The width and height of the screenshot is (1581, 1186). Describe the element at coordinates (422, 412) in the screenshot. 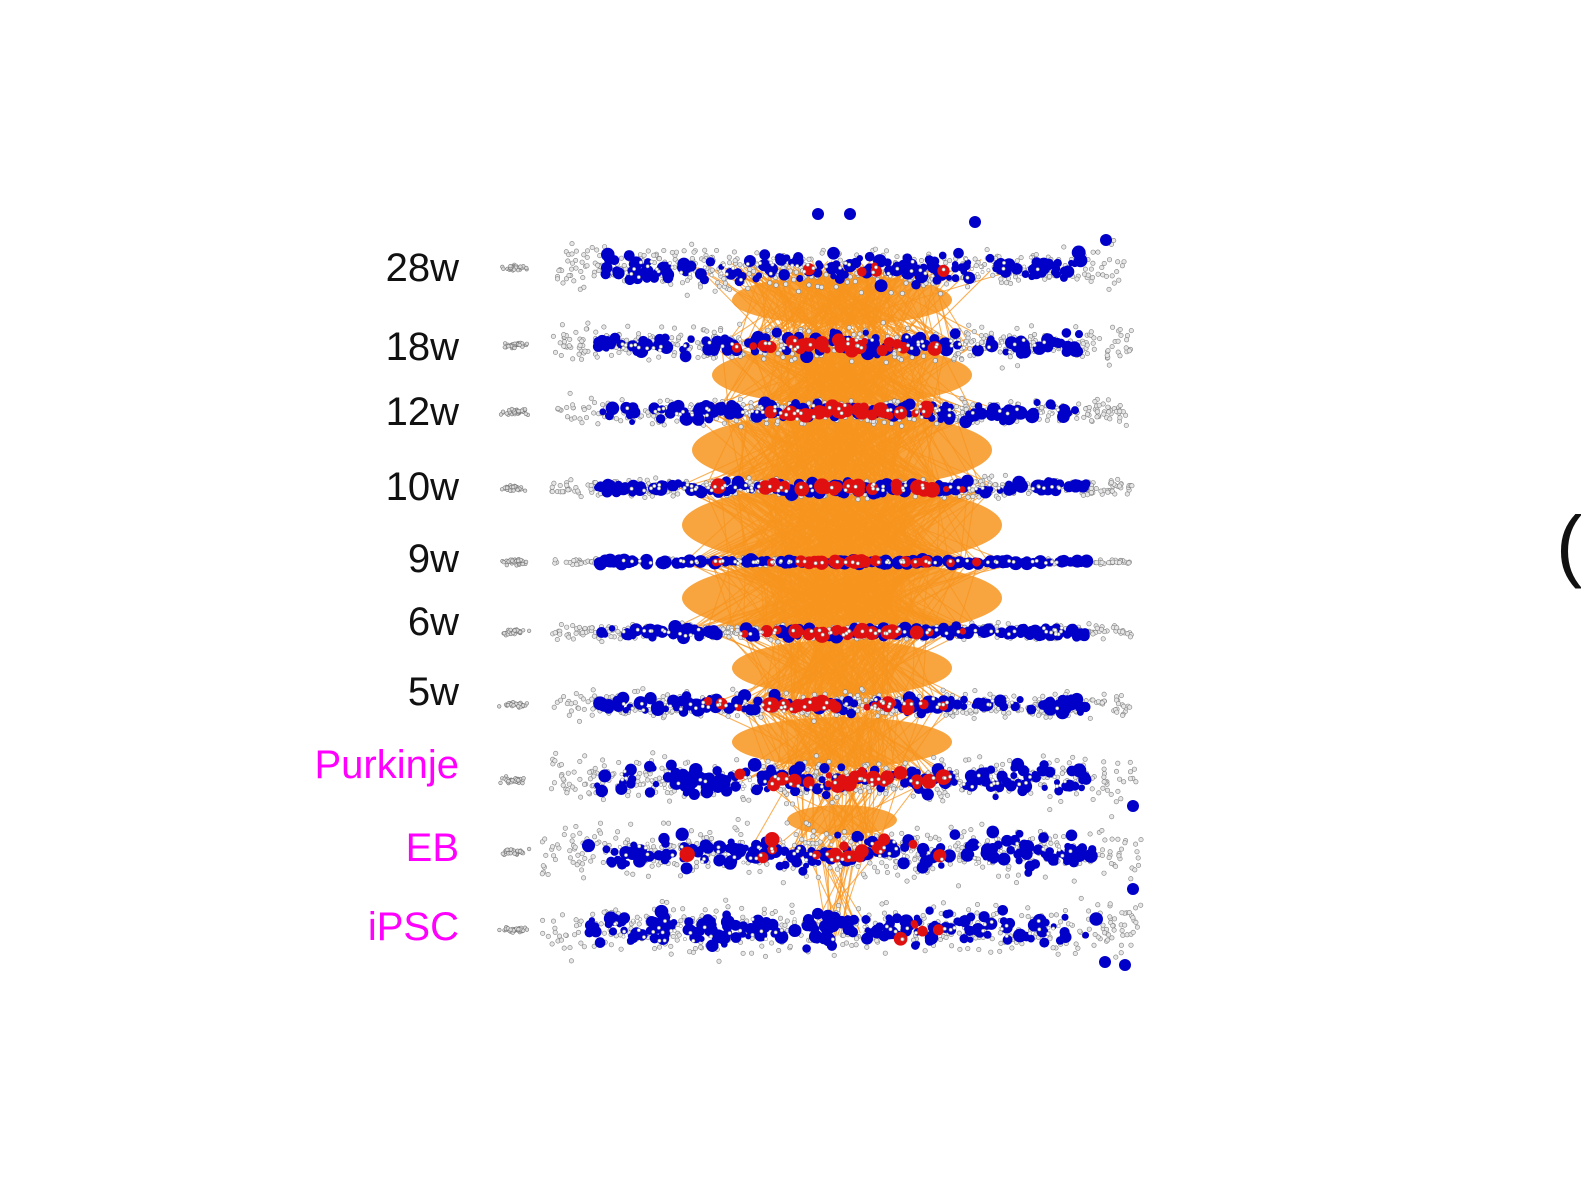

I see `layer-label-12w: 12w` at that location.